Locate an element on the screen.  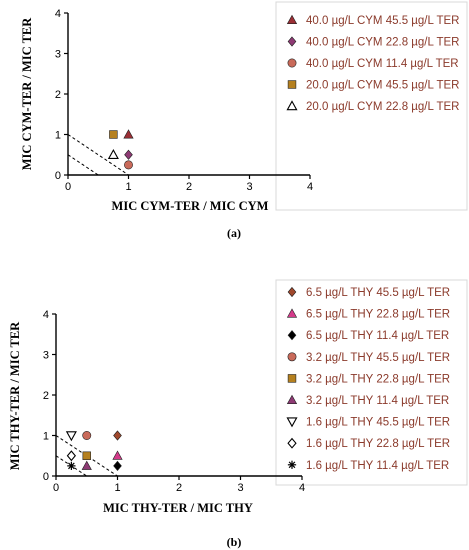
chart-b-legend-label: 3.2 µg/L THY 11.4 µg/L TER is located at coordinates (377, 401).